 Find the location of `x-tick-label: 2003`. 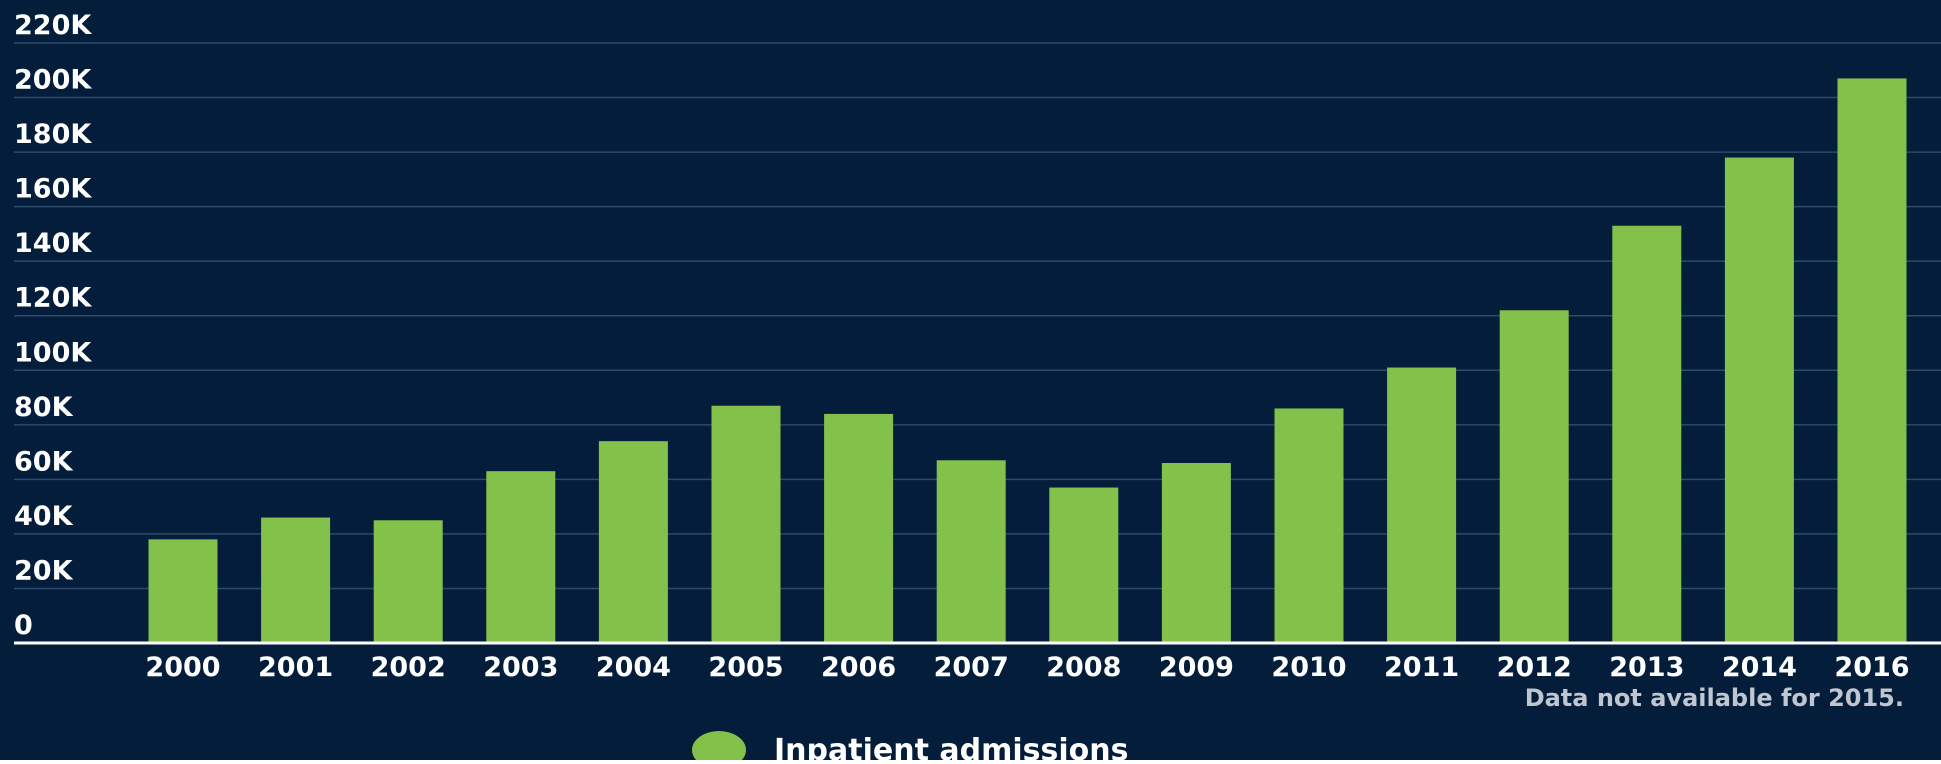

x-tick-label: 2003 is located at coordinates (520, 667).